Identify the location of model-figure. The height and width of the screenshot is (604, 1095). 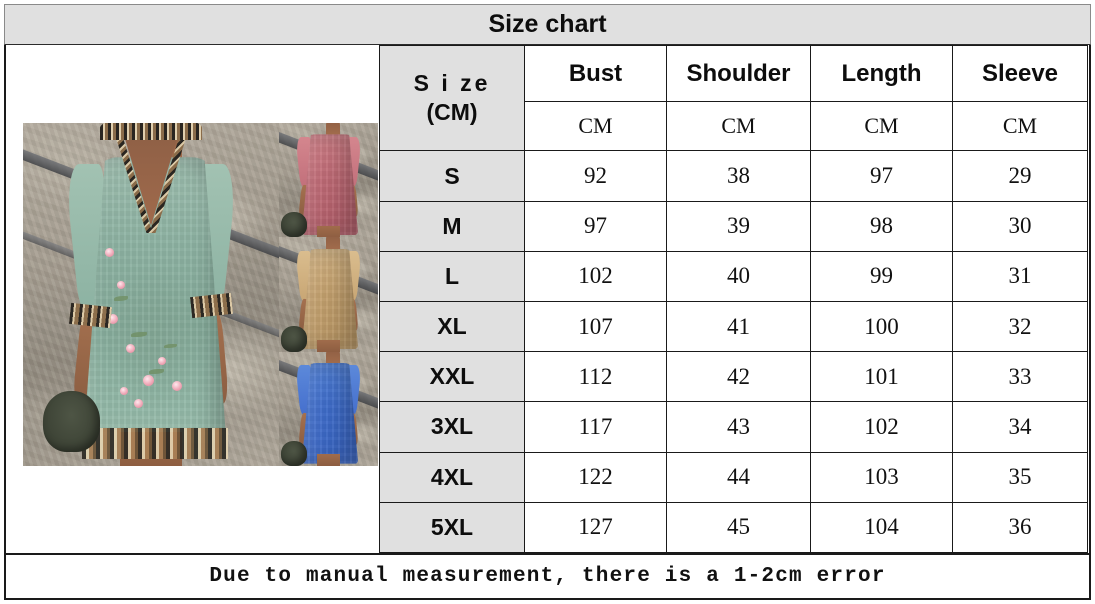
(151, 294).